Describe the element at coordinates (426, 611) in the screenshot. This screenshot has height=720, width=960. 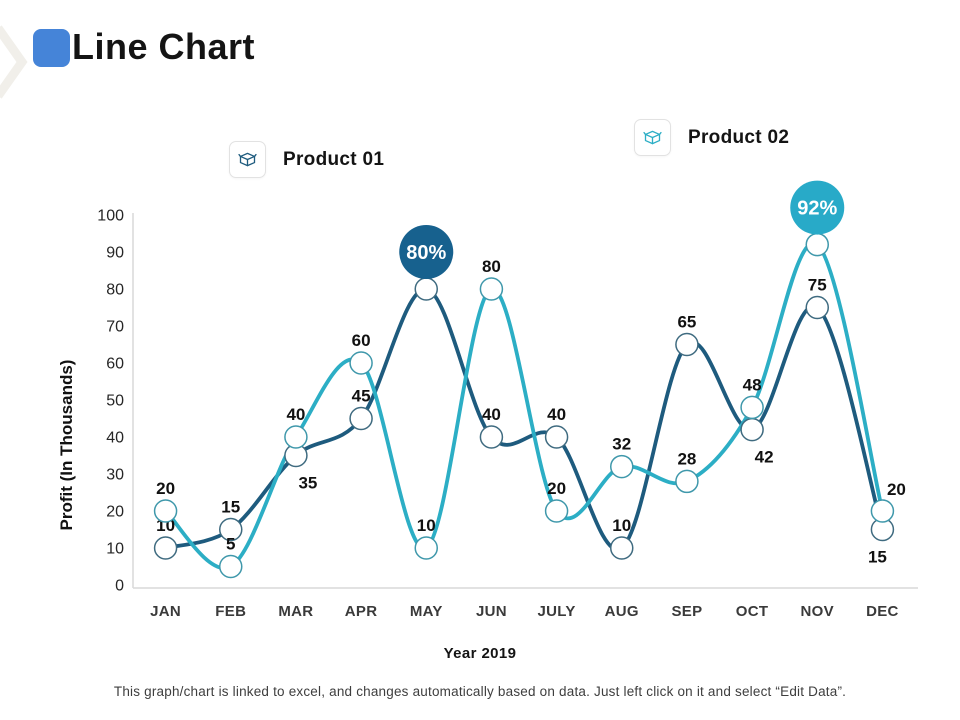
I see `x-tick-label: MAY` at that location.